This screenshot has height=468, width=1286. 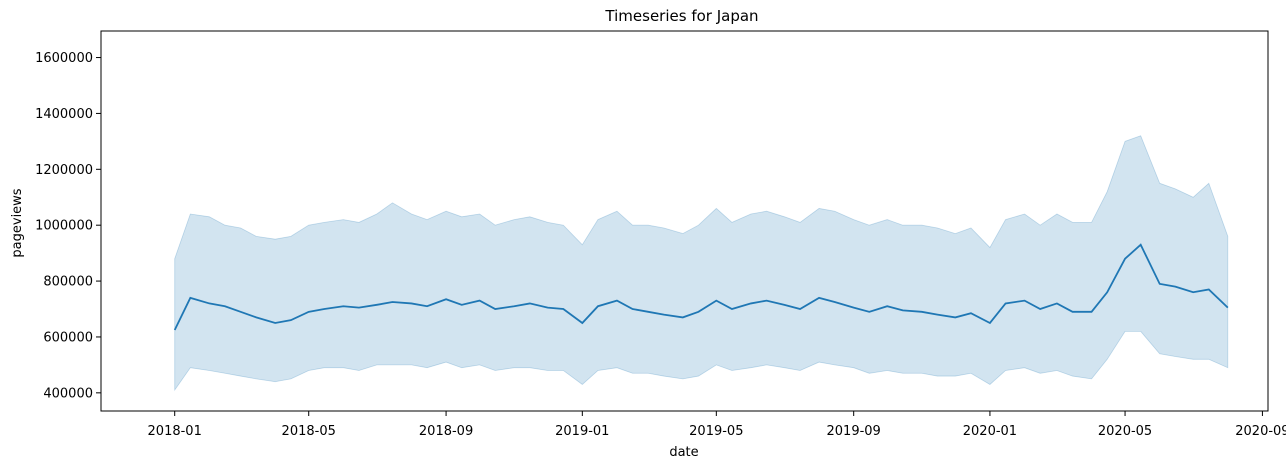 I want to click on y-tick-label: 600000, so click(x=68, y=337).